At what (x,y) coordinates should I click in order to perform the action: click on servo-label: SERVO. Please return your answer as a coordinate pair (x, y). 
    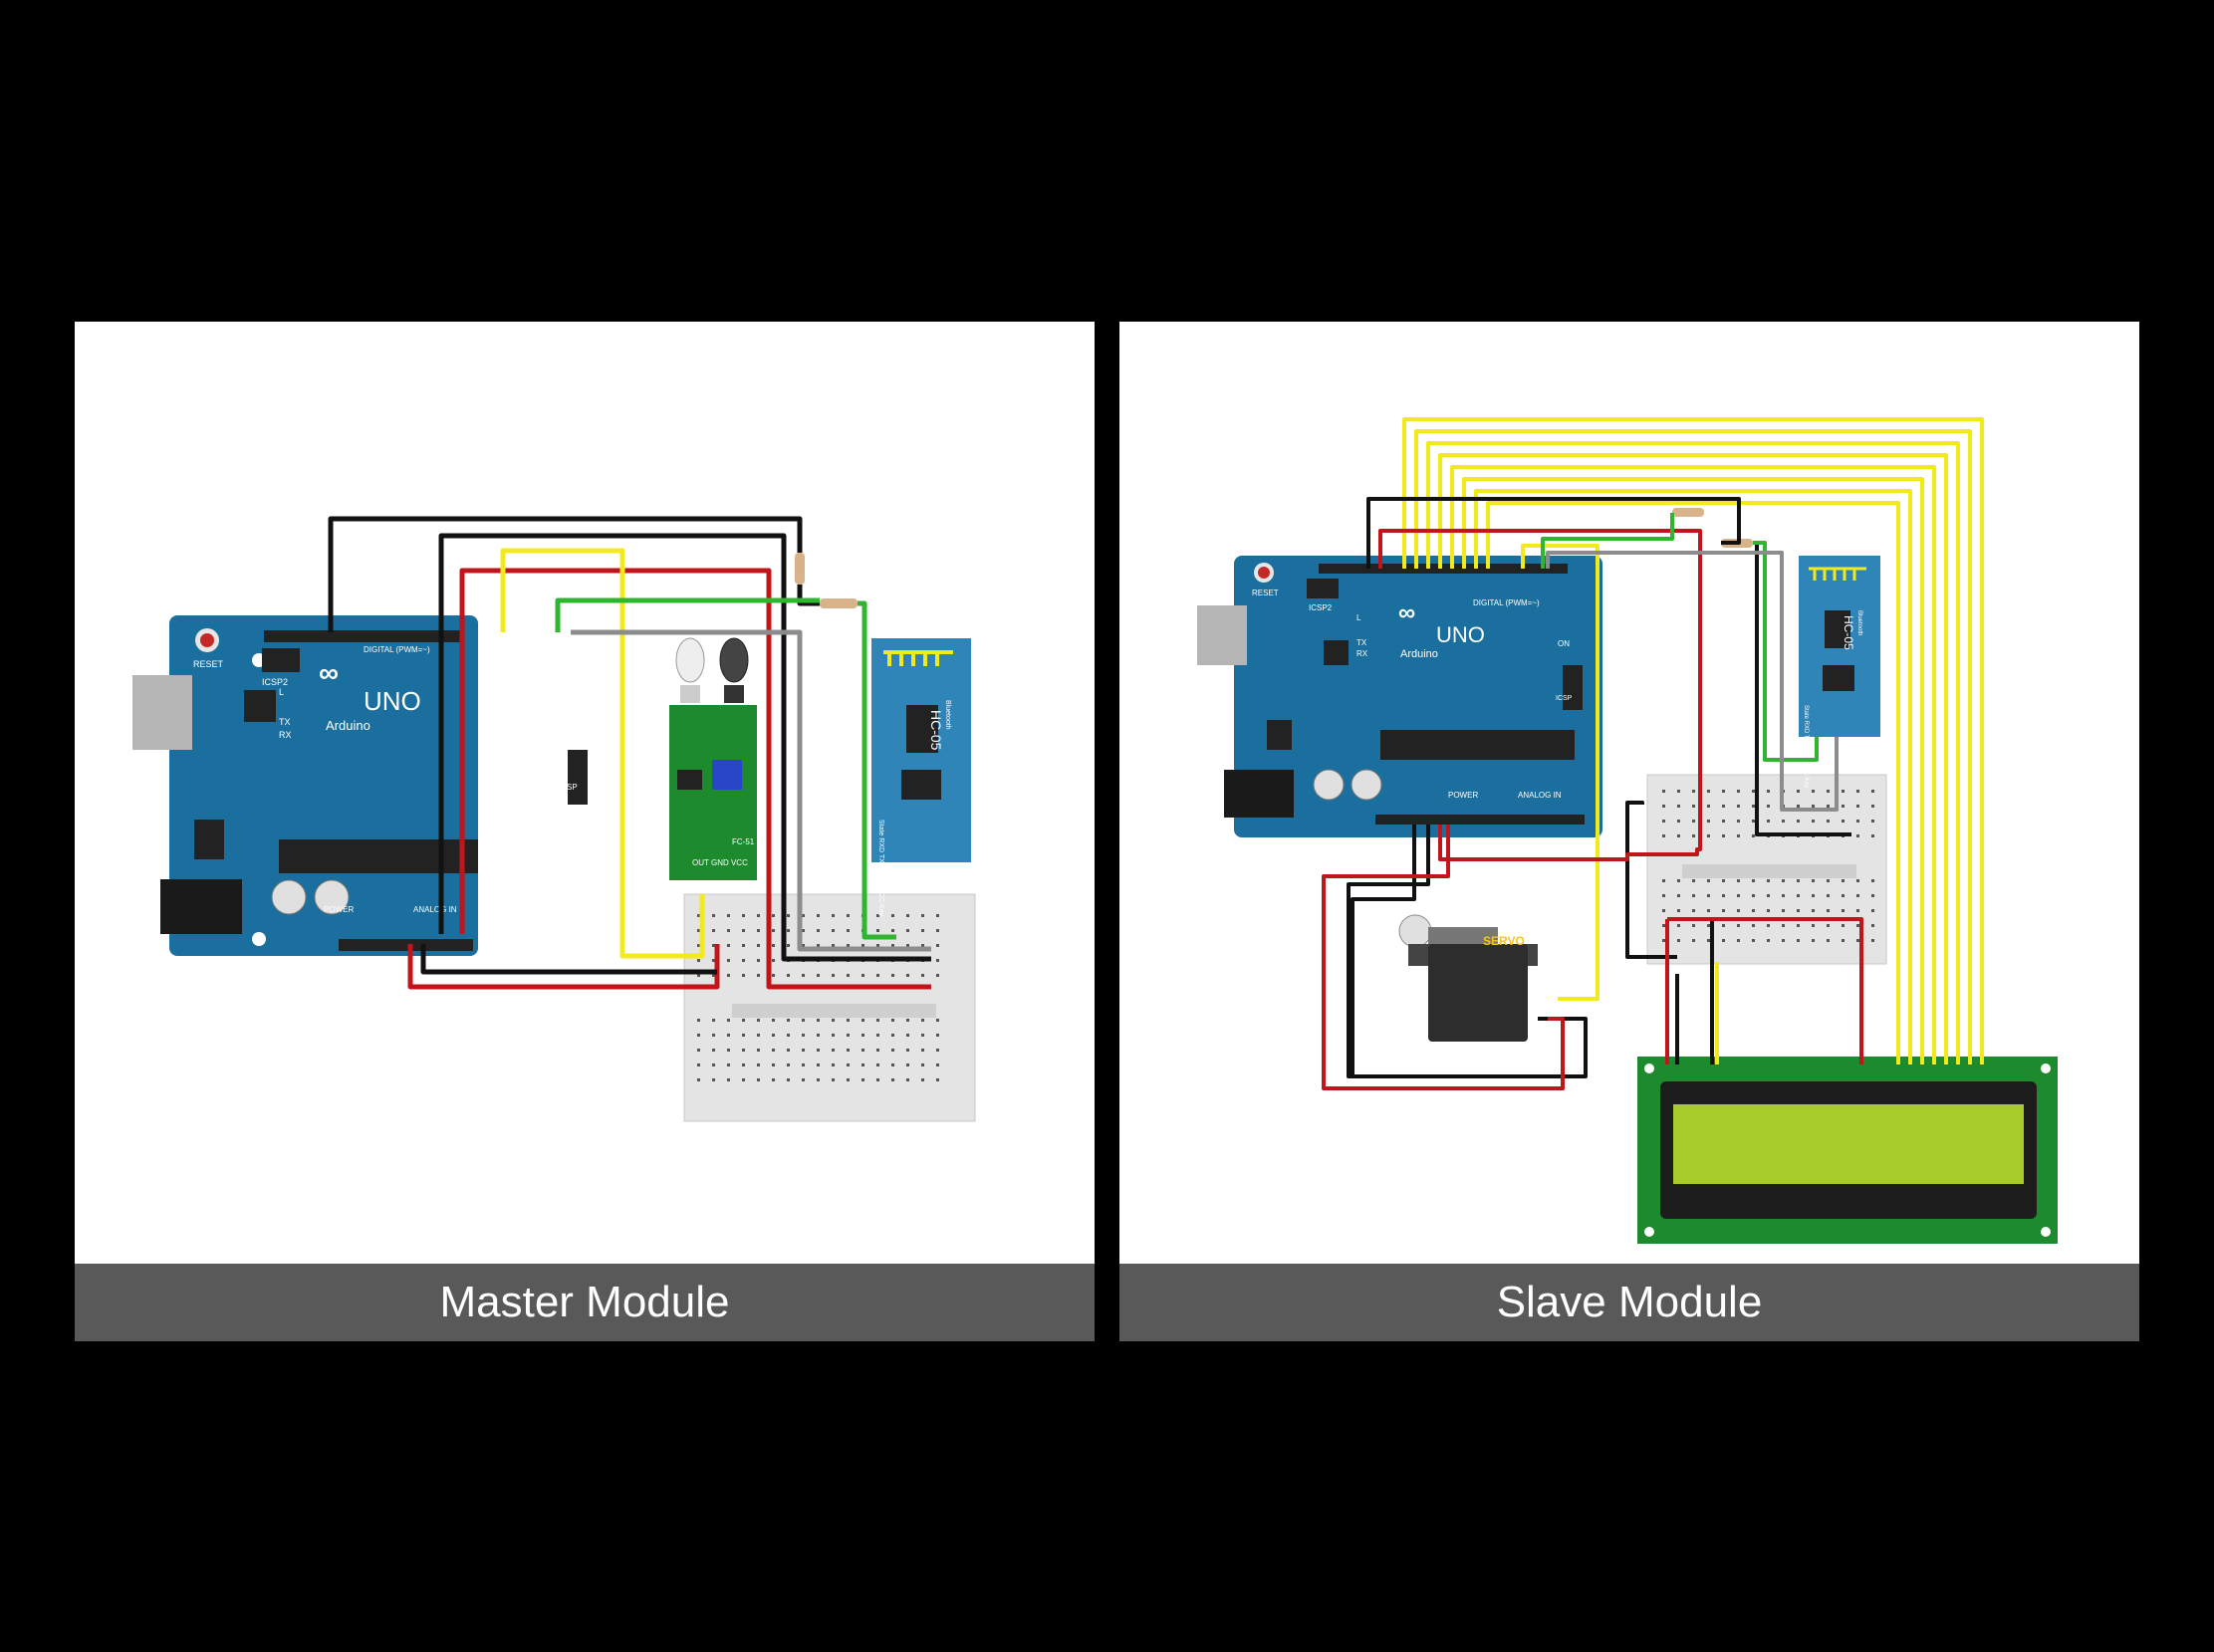
    Looking at the image, I should click on (1504, 941).